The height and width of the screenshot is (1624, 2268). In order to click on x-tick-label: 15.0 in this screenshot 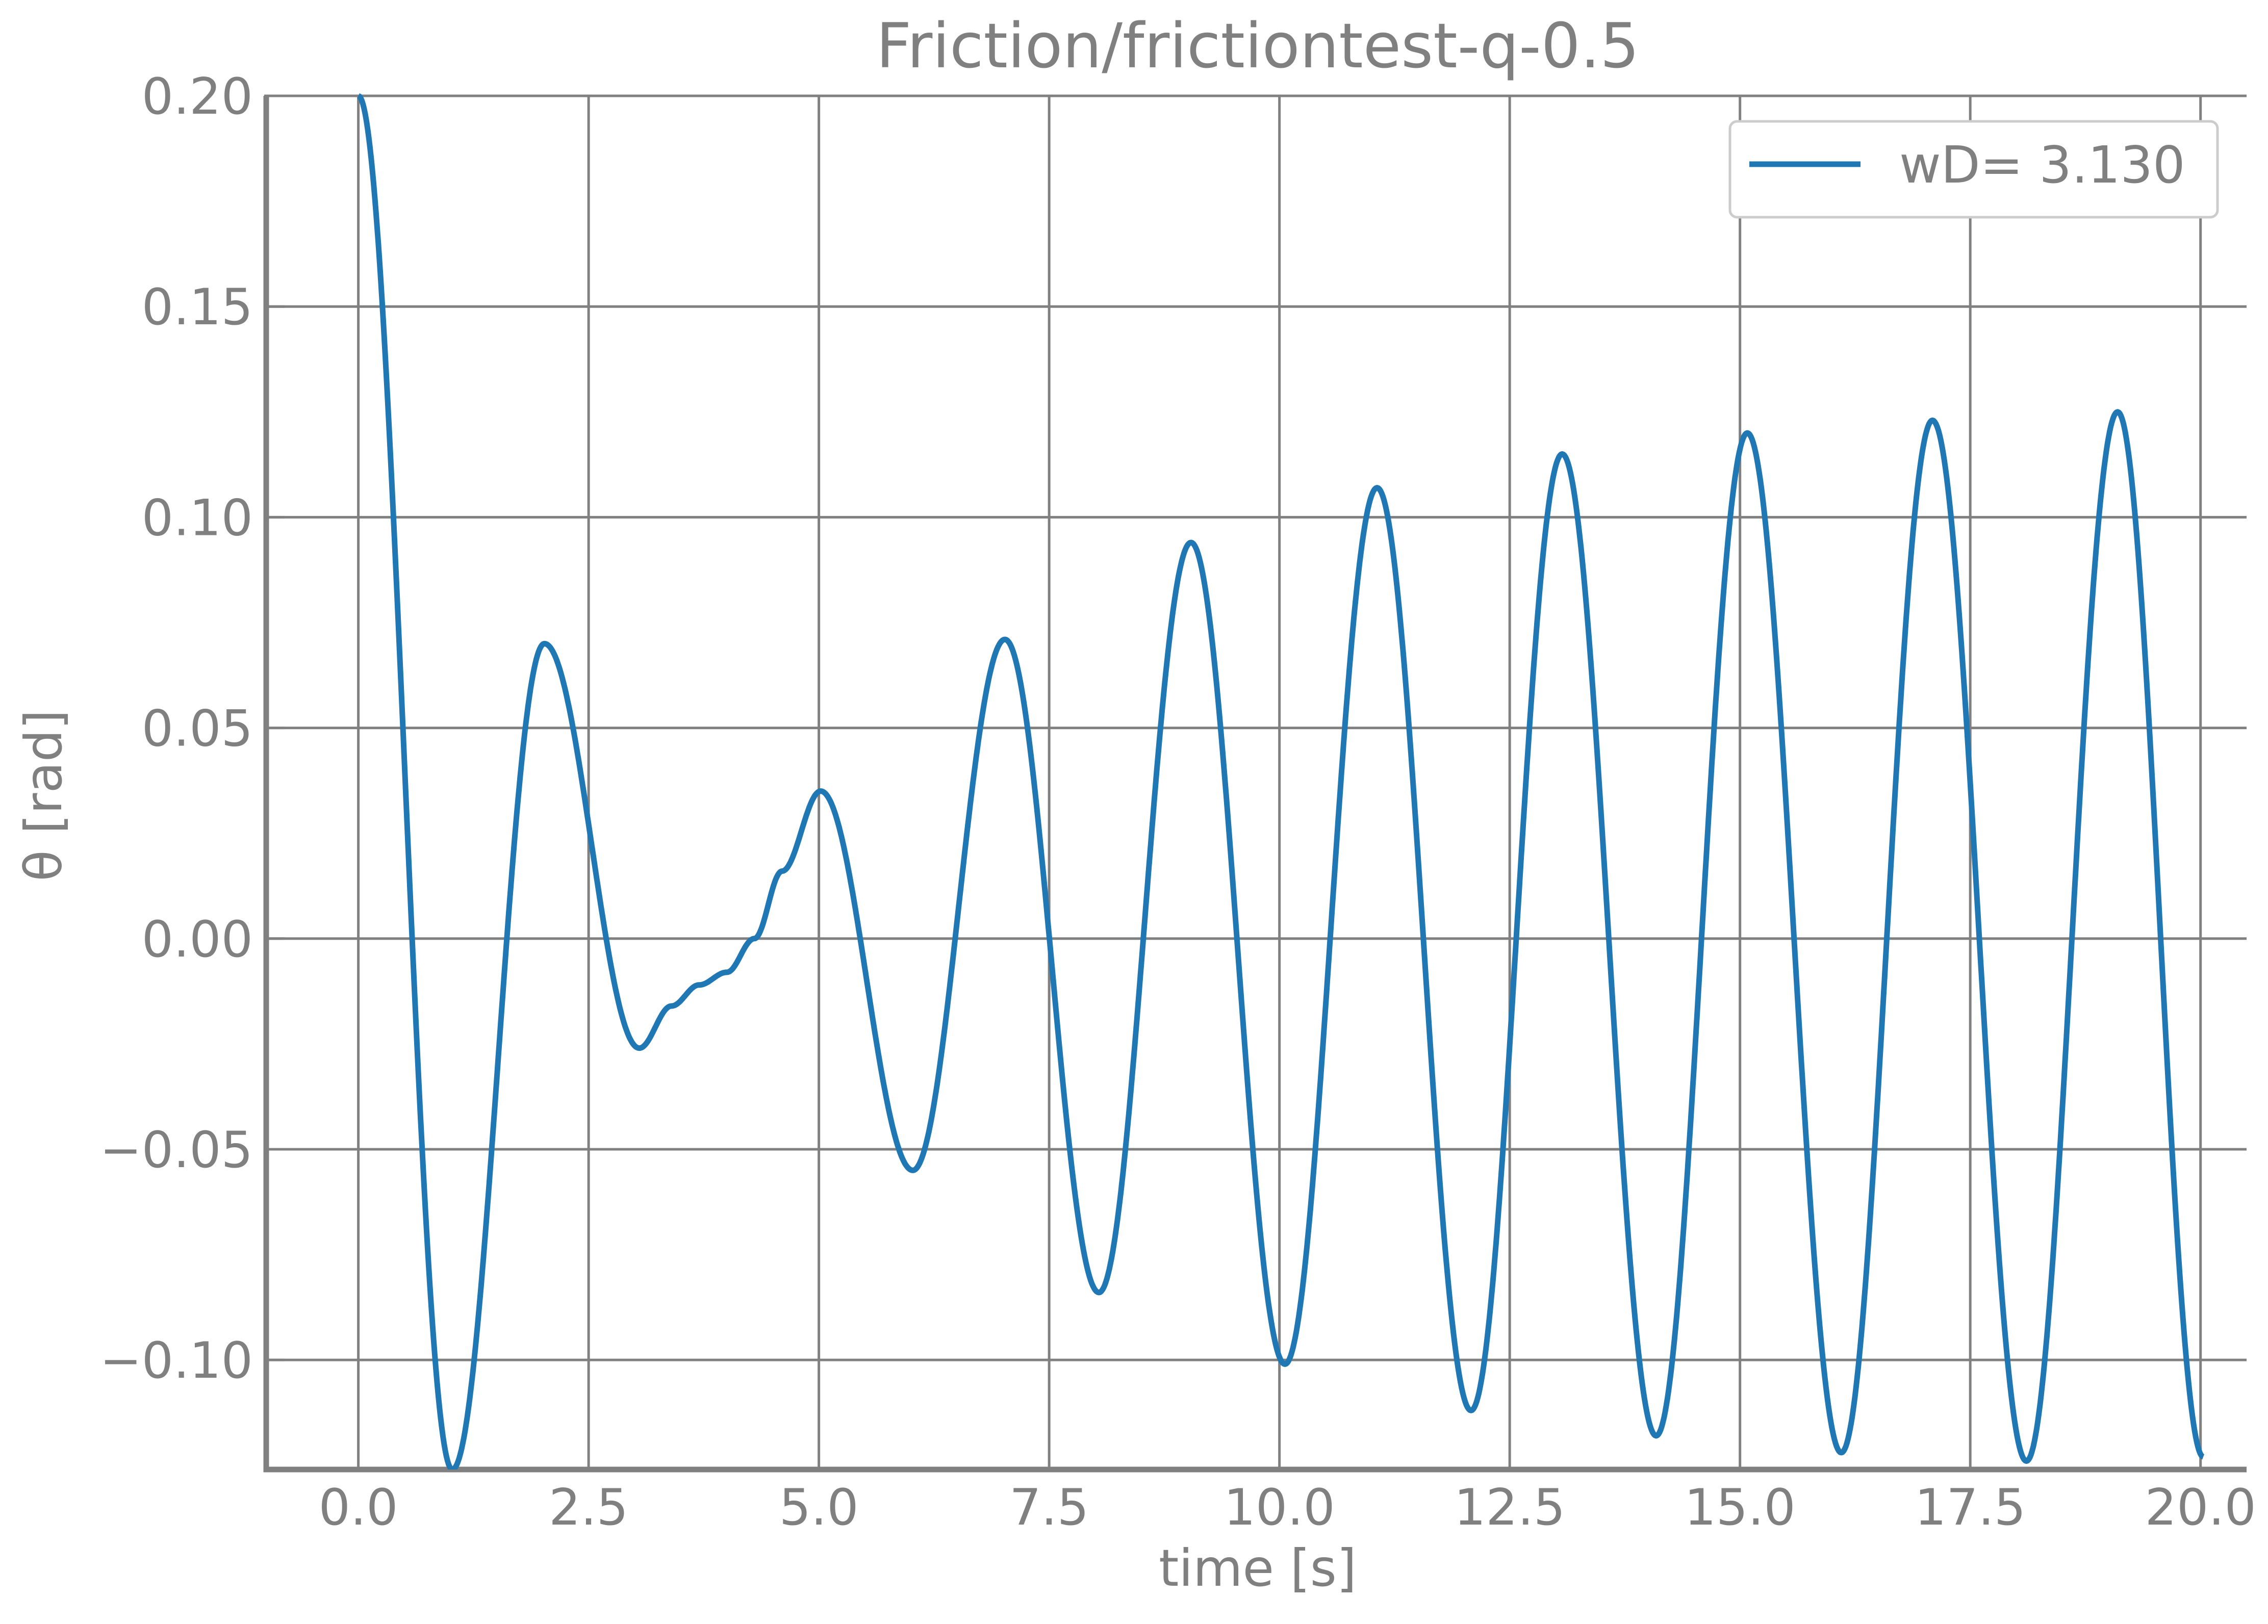, I will do `click(1740, 1508)`.